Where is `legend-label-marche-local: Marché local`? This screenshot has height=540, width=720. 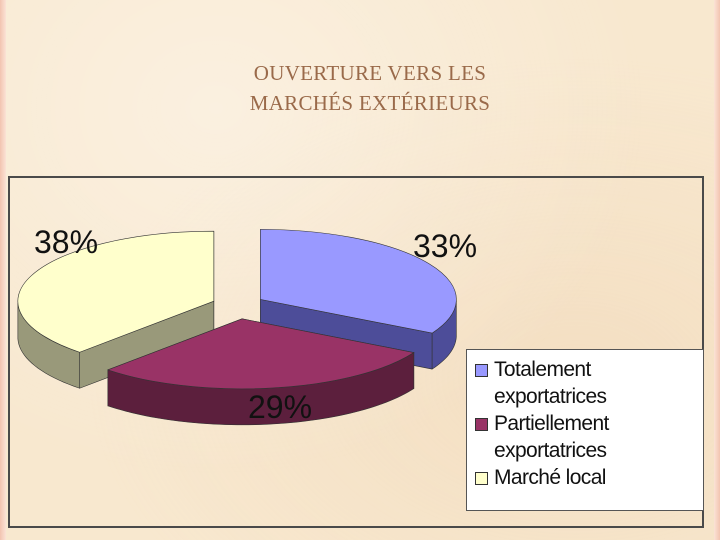 legend-label-marche-local: Marché local is located at coordinates (550, 477).